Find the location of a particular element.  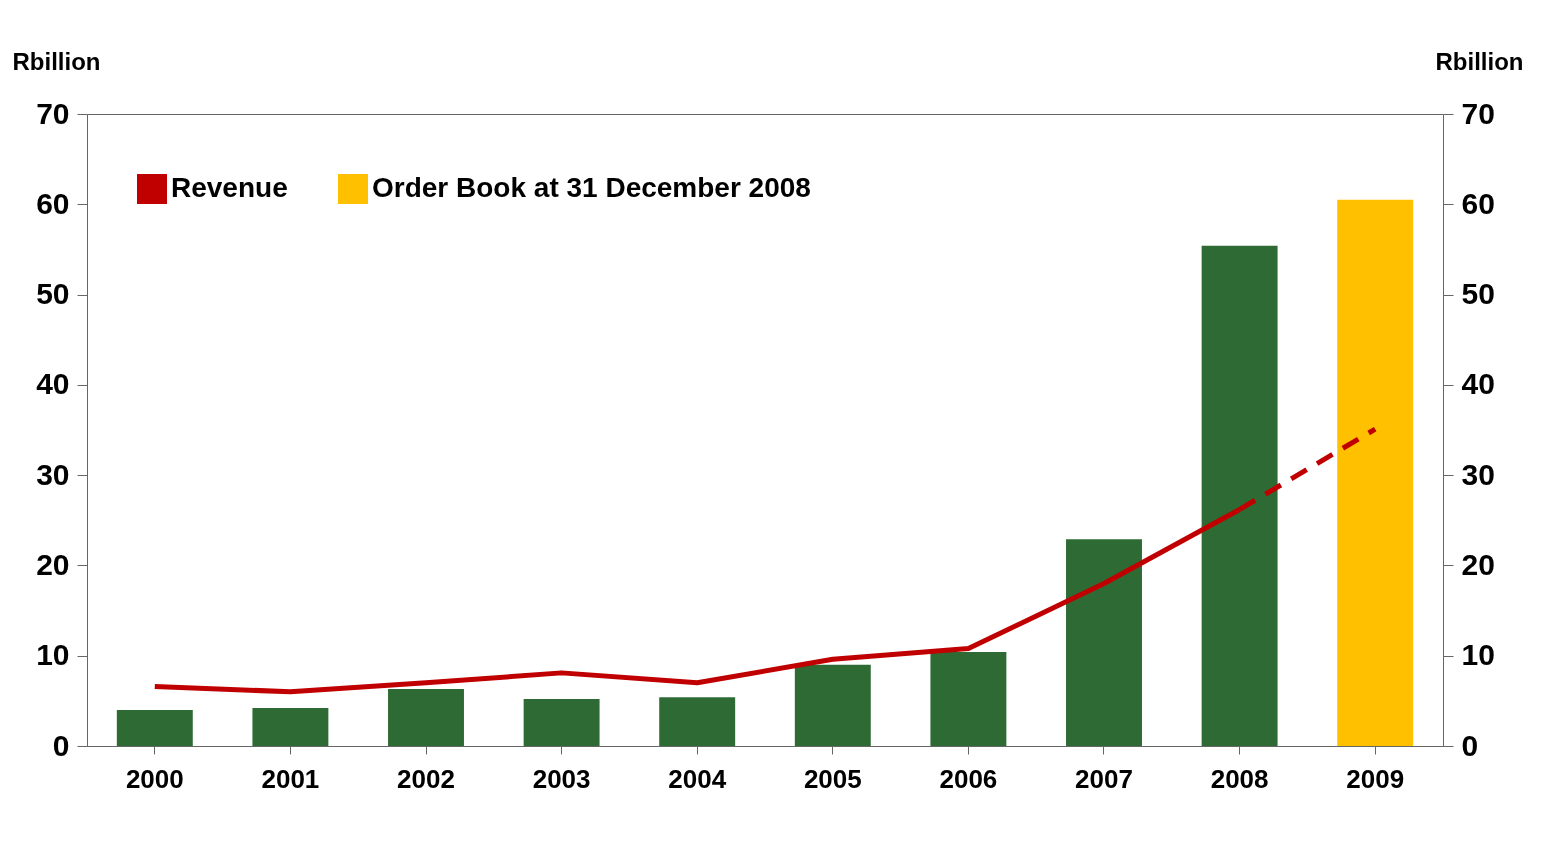

legend-label: Order Book at 31 December 2008 is located at coordinates (591, 187).